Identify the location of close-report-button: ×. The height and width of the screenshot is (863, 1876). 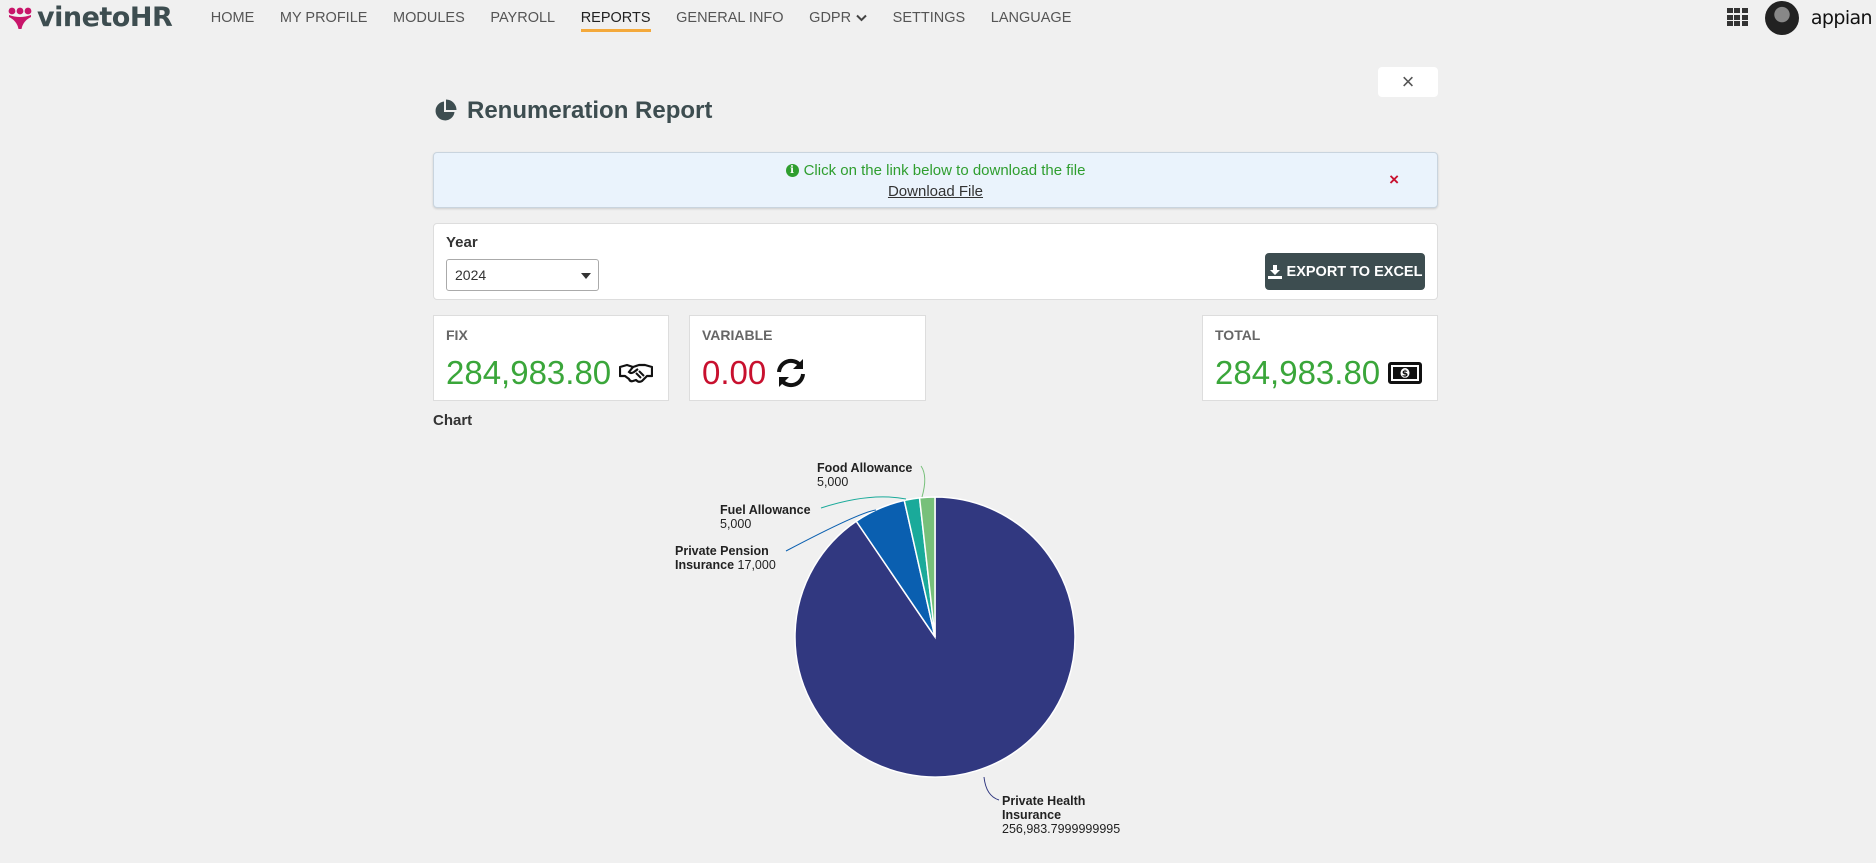
(1408, 82).